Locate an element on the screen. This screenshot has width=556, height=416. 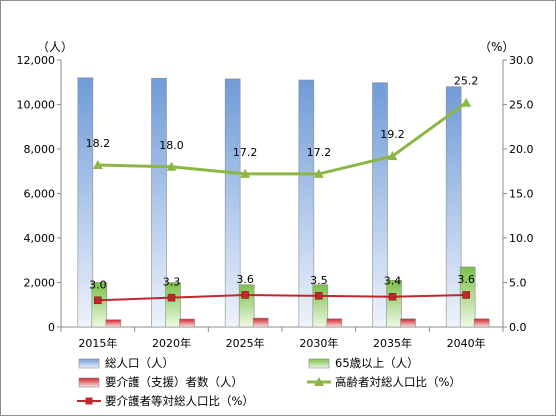
left-axis-unit: （人） is located at coordinates (55, 47).